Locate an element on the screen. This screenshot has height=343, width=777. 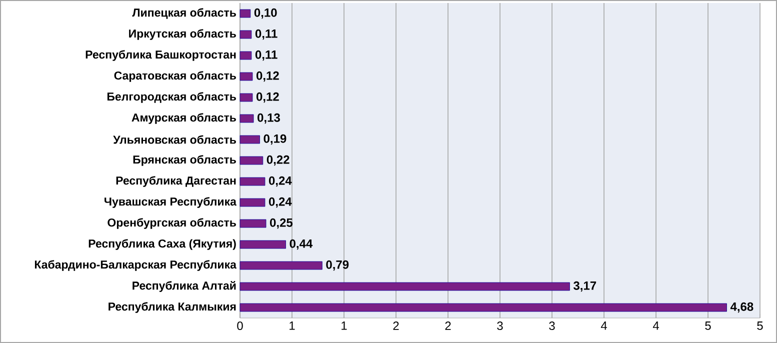
data-label: 0,79 is located at coordinates (337, 265).